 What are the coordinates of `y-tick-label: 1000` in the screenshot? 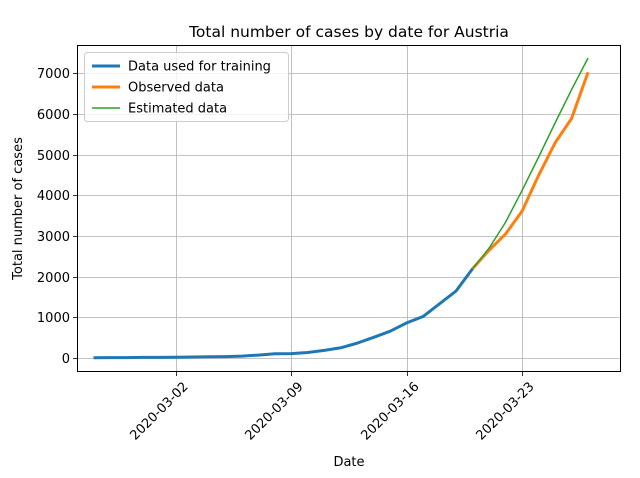 It's located at (53, 318).